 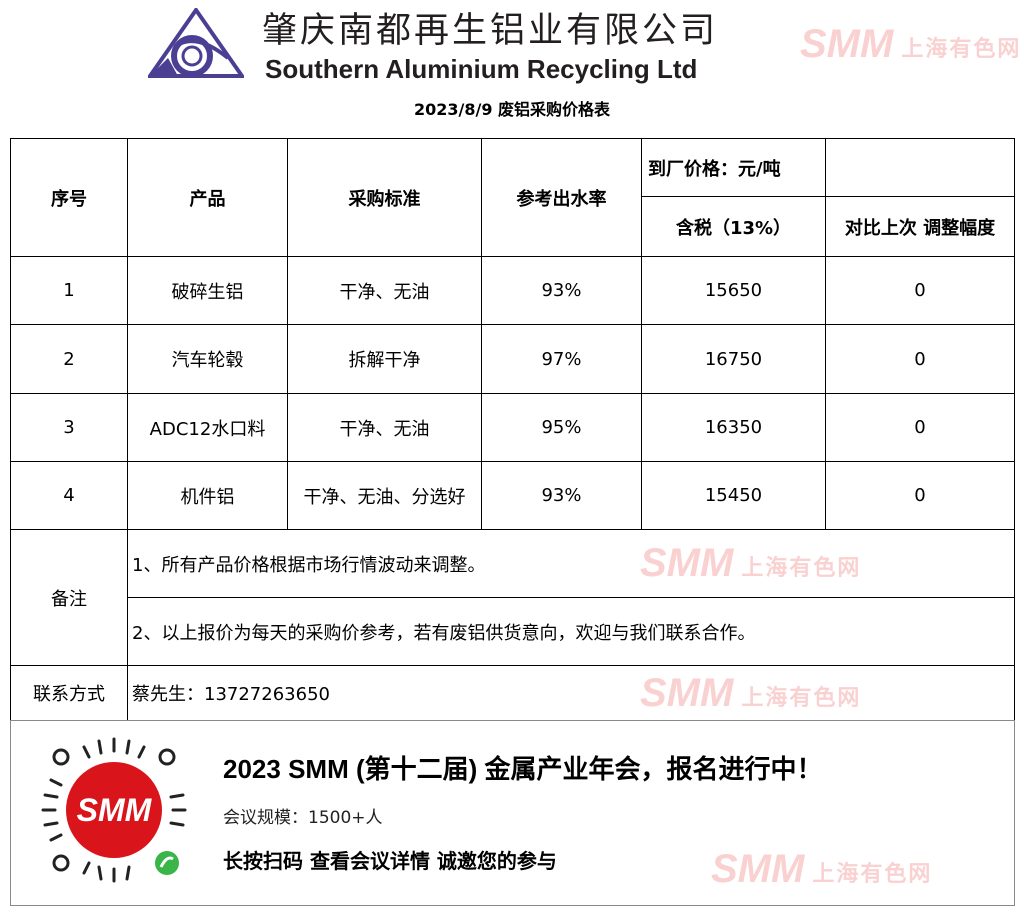 What do you see at coordinates (208, 291) in the screenshot?
I see `row-1-product: 破碎生铝` at bounding box center [208, 291].